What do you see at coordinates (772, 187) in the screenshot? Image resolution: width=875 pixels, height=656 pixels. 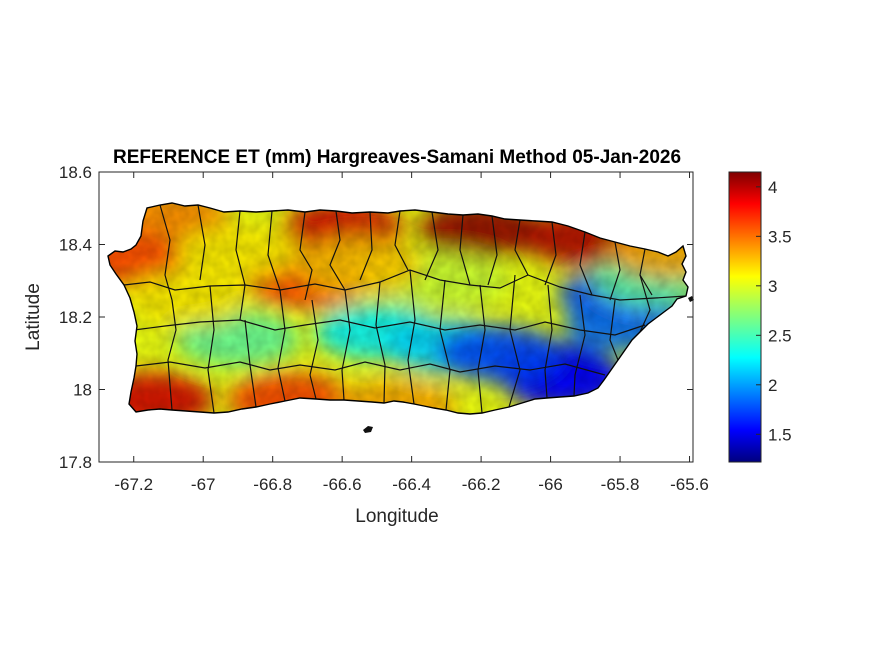 I see `colorbar-tick-label: 4` at bounding box center [772, 187].